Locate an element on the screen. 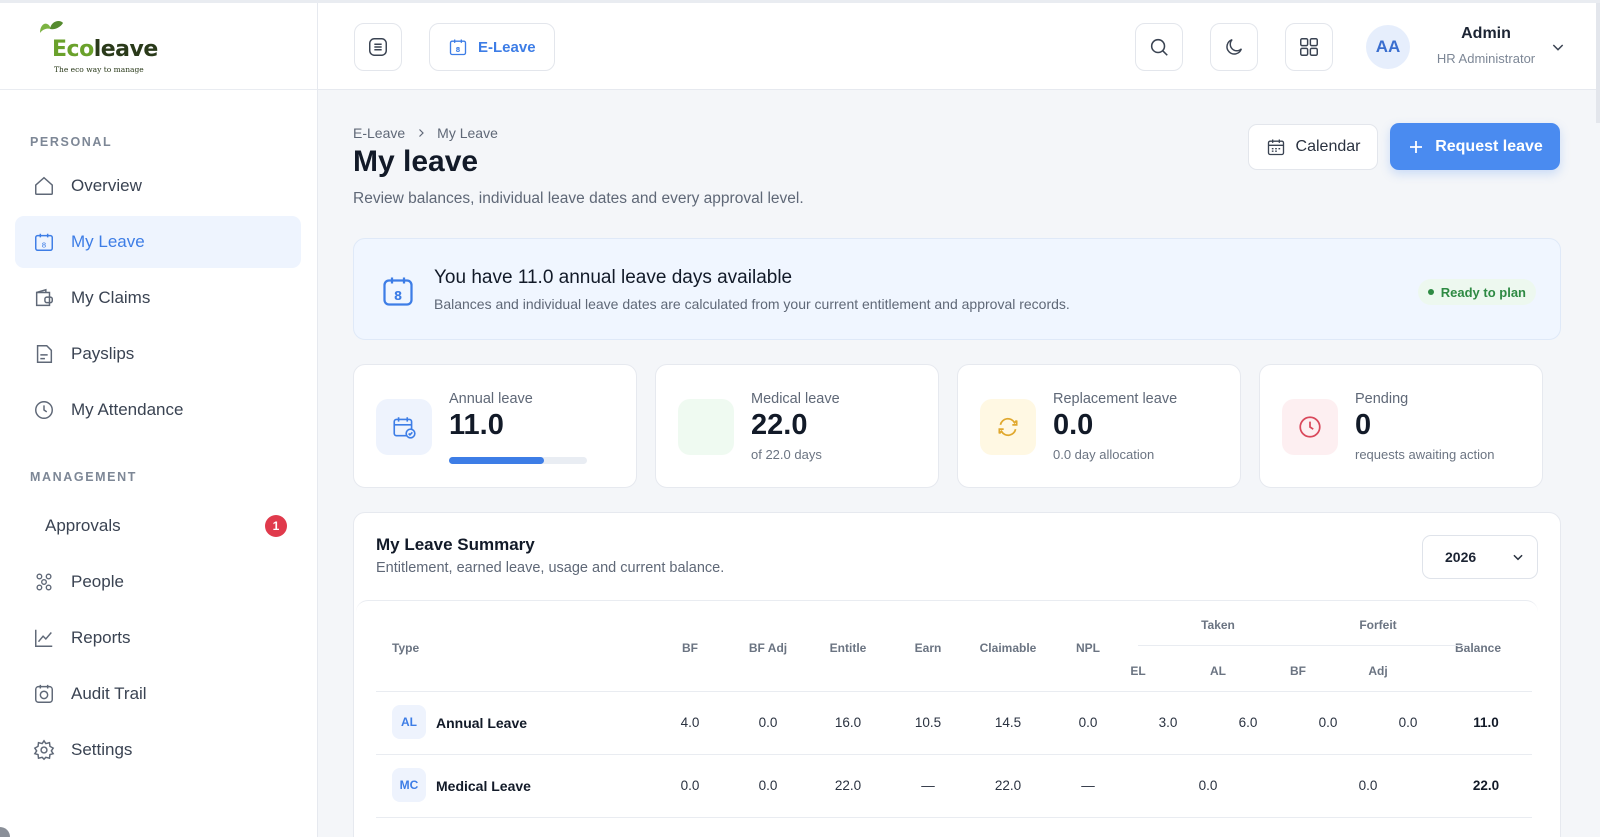 Image resolution: width=1600 pixels, height=837 pixels. sidebar-item-label: My Attendance is located at coordinates (127, 409).